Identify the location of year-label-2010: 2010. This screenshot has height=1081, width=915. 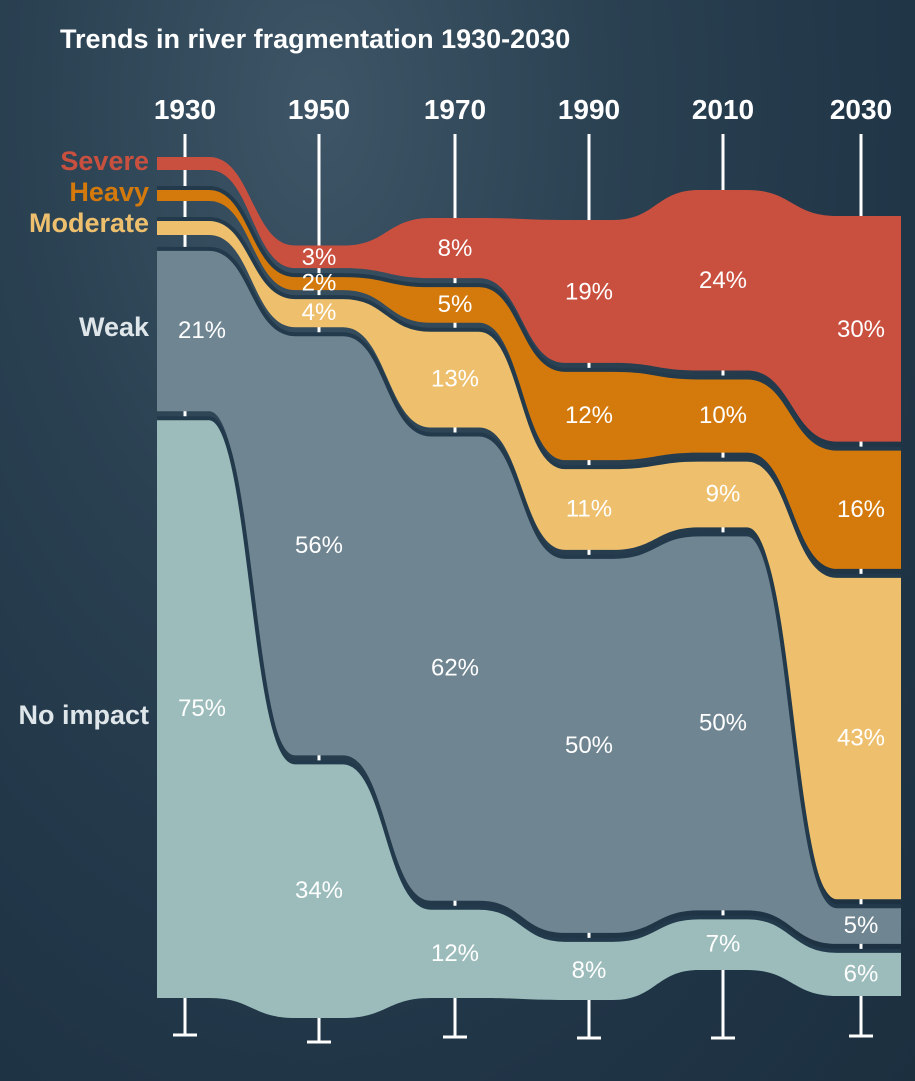
(723, 109).